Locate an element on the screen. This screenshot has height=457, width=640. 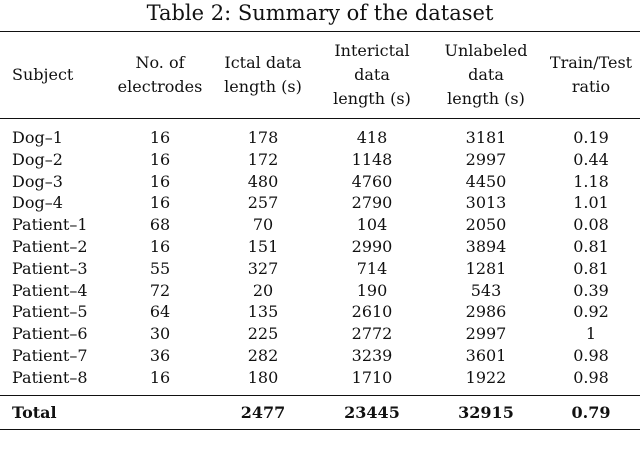
unlabeled-cell: 1281 is located at coordinates (486, 268).